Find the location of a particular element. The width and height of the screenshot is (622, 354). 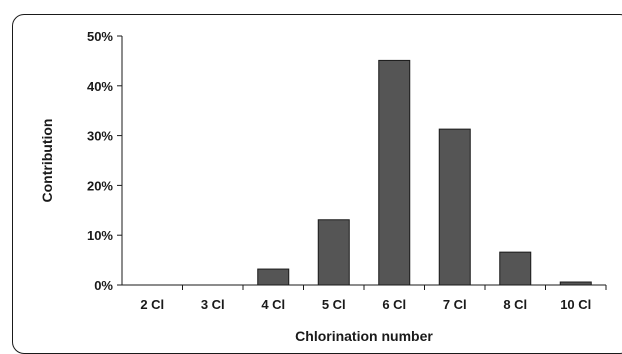

y-tick-label: 40% is located at coordinates (100, 86).